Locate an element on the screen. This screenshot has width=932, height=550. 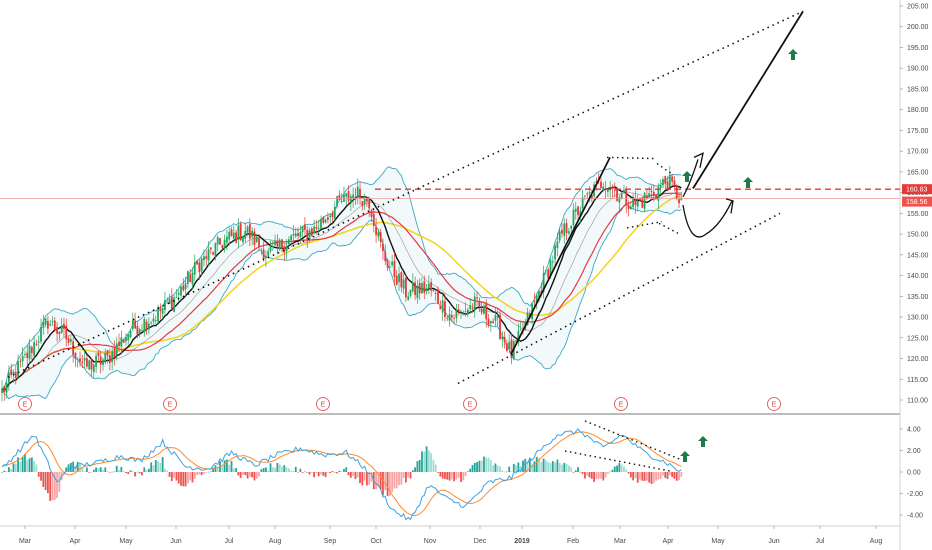
macd-tick-label: 2.00 is located at coordinates (914, 451).